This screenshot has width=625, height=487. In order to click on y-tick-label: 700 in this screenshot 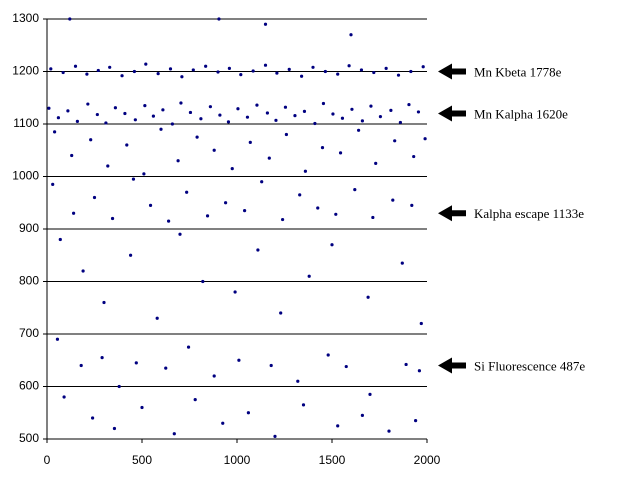, I will do `click(29, 333)`.